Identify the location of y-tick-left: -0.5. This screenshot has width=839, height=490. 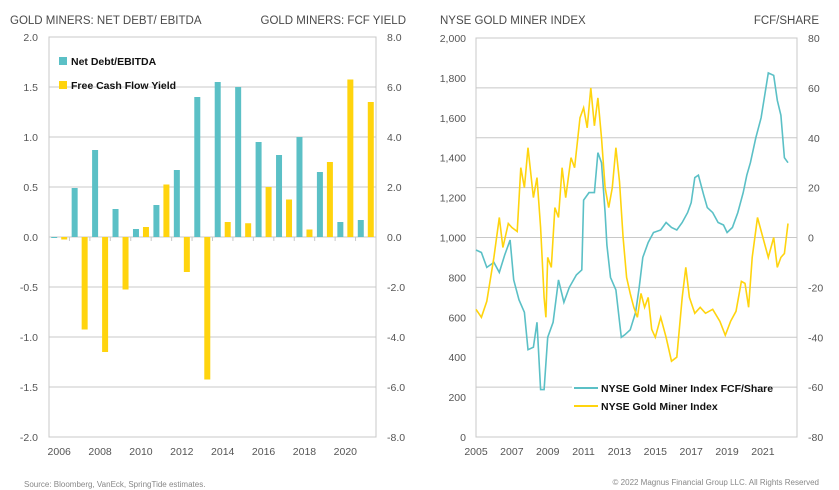
(29, 288).